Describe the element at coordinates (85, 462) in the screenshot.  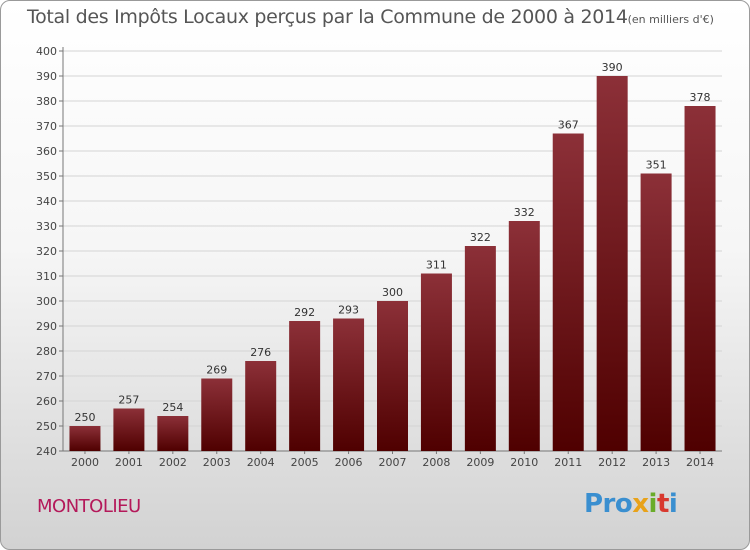
I see `x-tick-label-2000: 2000` at that location.